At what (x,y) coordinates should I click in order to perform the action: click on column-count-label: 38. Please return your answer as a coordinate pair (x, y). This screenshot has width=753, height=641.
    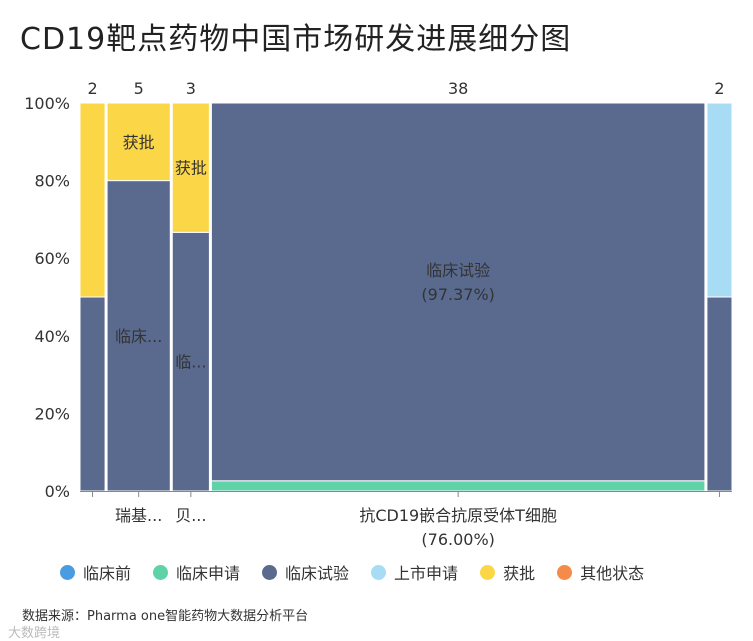
    Looking at the image, I should click on (458, 88).